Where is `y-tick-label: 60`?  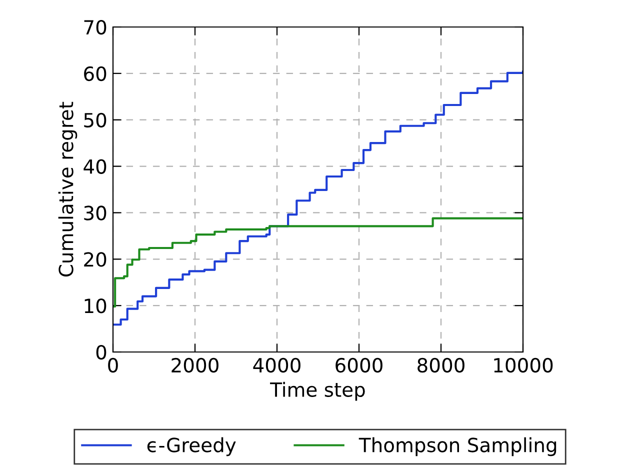 y-tick-label: 60 is located at coordinates (95, 74).